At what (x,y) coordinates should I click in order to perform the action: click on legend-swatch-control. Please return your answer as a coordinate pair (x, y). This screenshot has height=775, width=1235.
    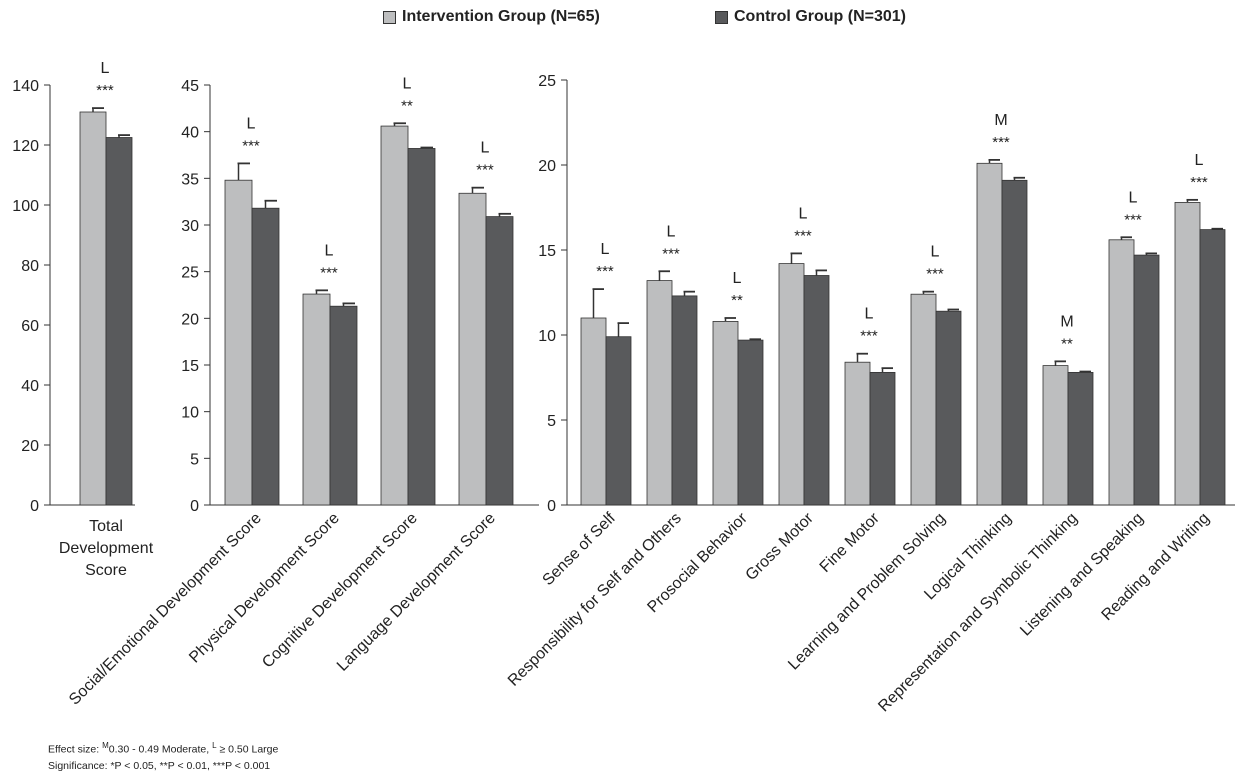
    Looking at the image, I should click on (721, 17).